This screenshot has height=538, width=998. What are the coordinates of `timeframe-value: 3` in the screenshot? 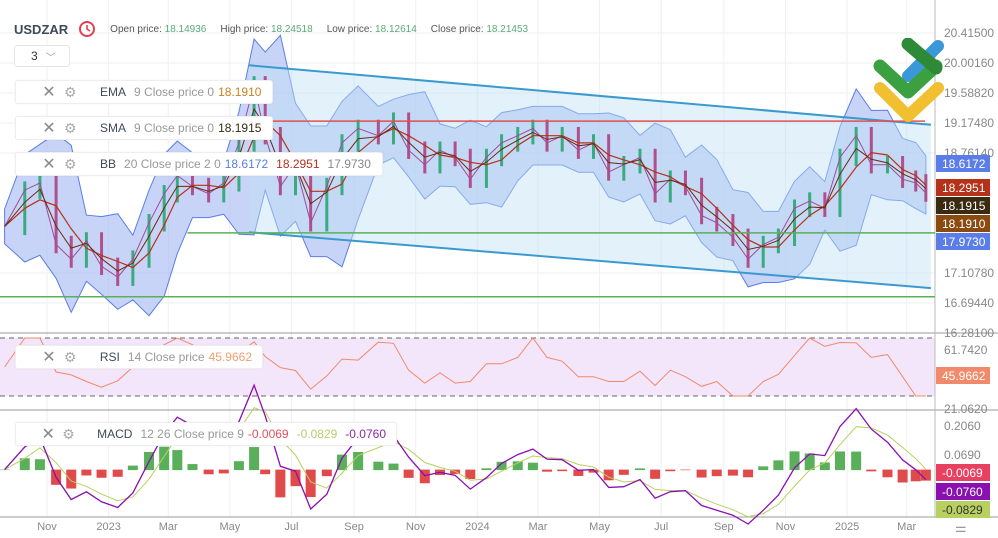 It's located at (34, 56).